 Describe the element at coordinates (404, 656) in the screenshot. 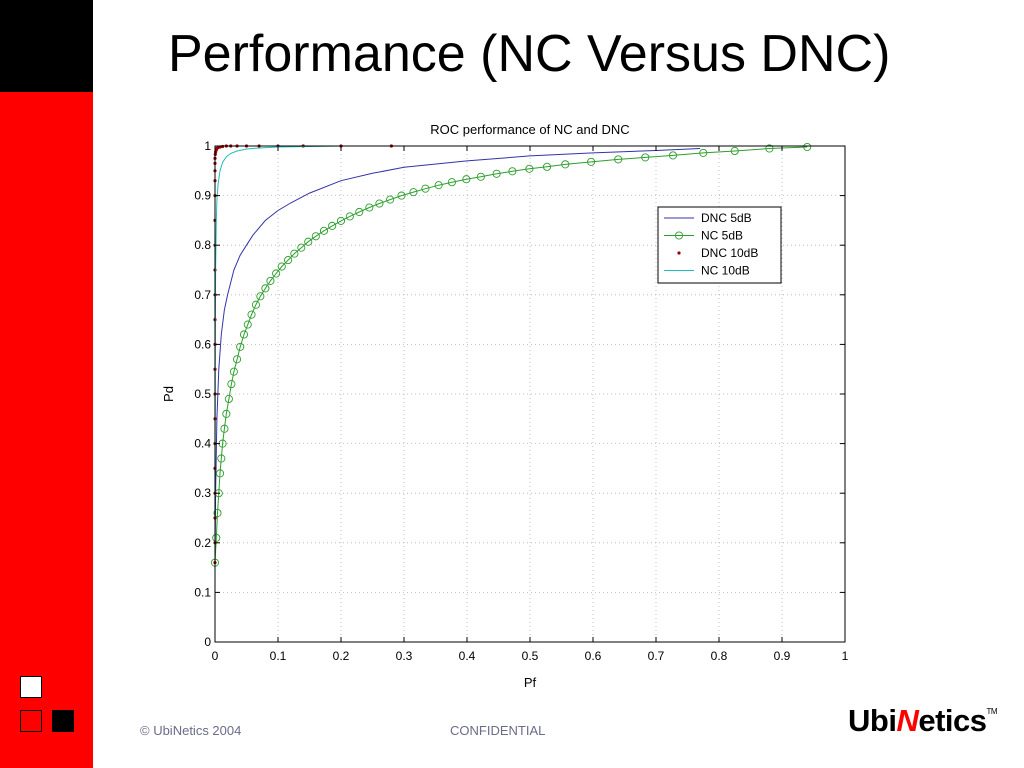

I see `x-tick-label: 0.3` at that location.